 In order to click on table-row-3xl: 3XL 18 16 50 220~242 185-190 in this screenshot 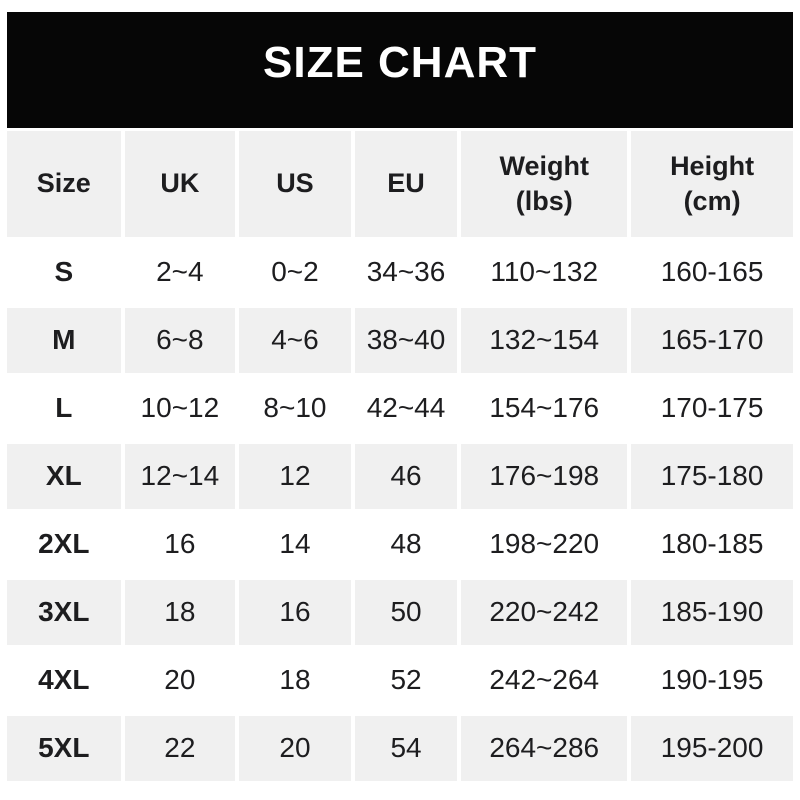, I will do `click(400, 612)`.